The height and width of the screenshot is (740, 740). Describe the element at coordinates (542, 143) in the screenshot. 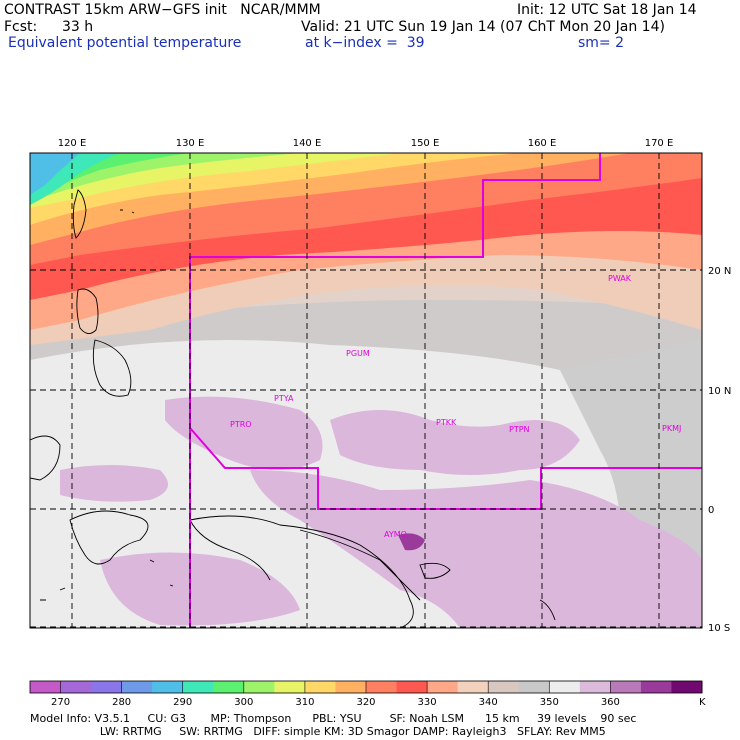

I see `lon-label: 160 E` at that location.